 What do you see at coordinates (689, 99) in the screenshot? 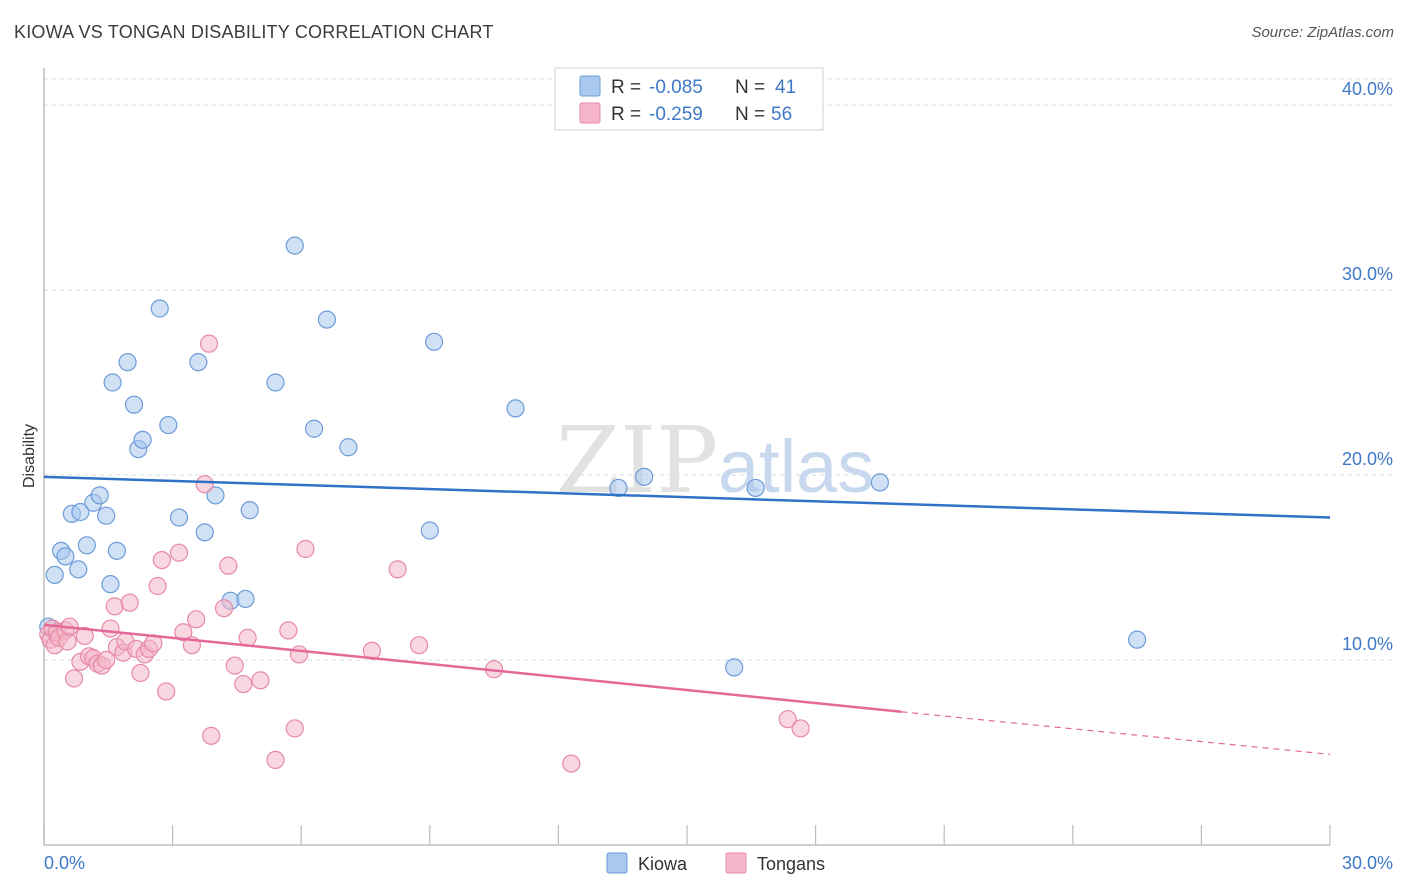
I see `stats-legend: R = -0.085 N = 41 R = -0.259 N = 56` at bounding box center [689, 99].